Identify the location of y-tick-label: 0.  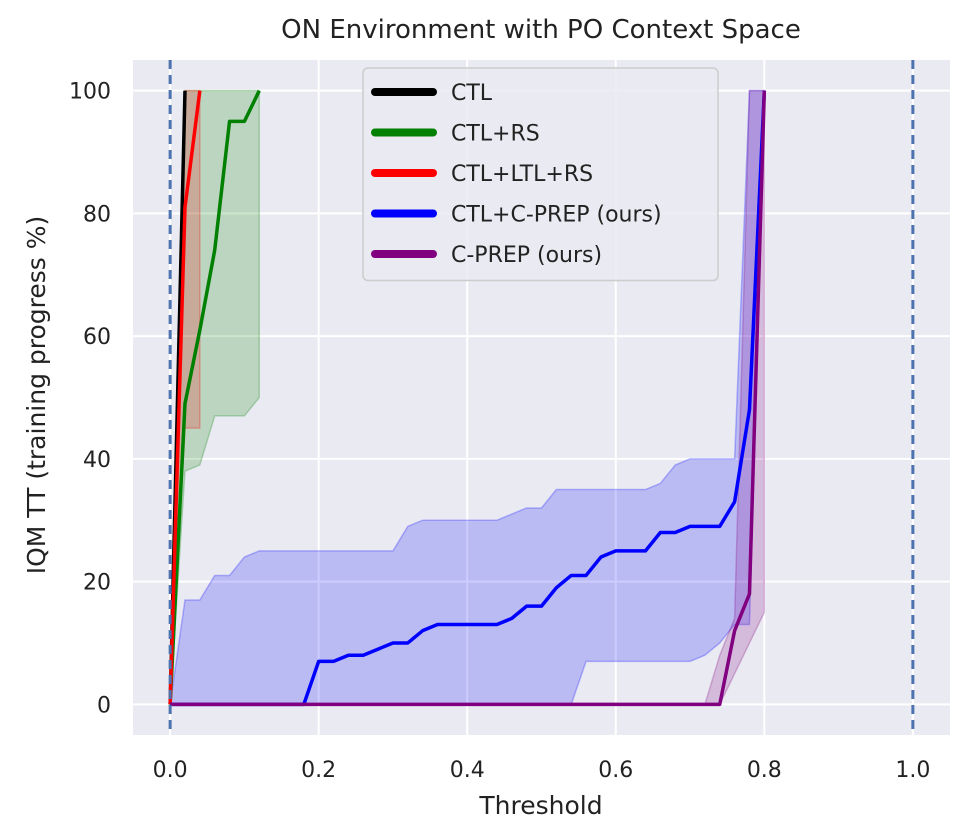
(104, 705).